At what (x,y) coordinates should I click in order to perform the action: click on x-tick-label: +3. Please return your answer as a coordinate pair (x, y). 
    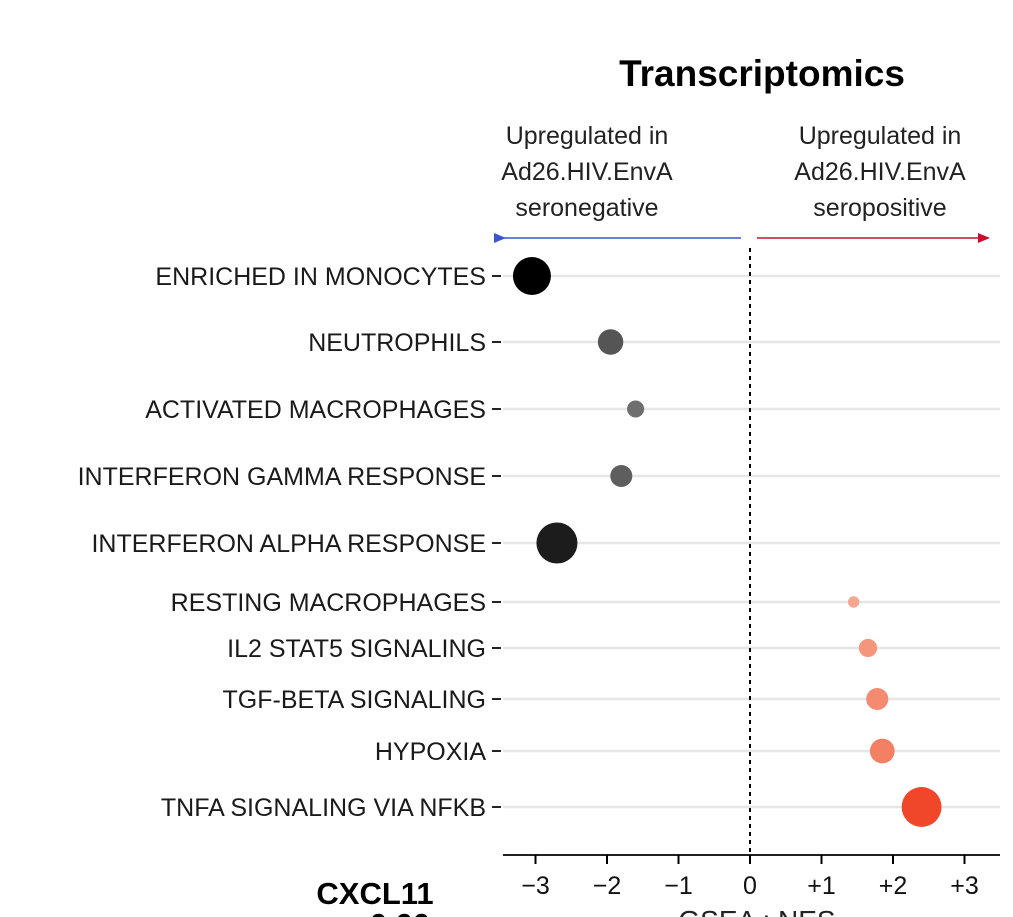
    Looking at the image, I should click on (964, 886).